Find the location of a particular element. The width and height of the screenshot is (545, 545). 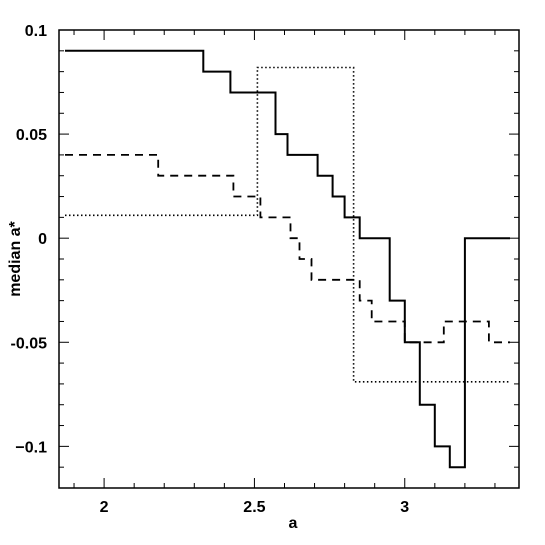

y-tick-label: -0.05 is located at coordinates (29, 343).